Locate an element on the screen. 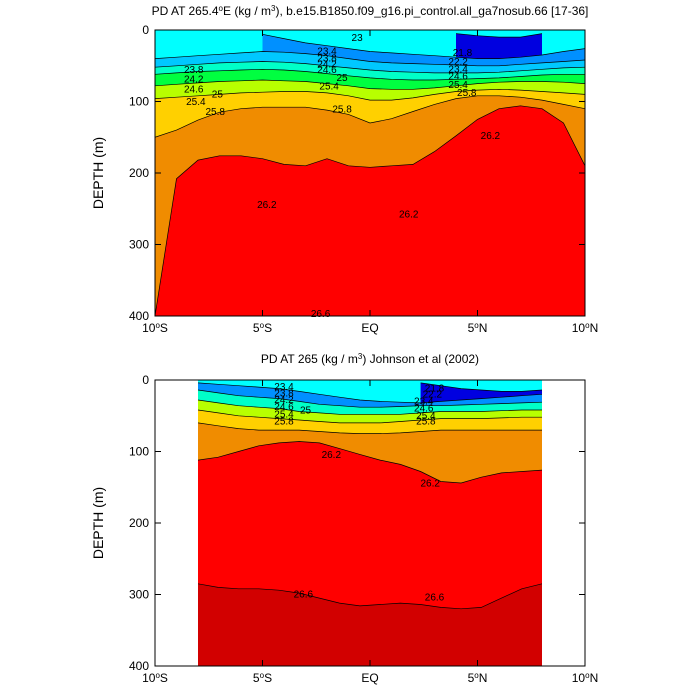  contour-label: 23 is located at coordinates (358, 38).